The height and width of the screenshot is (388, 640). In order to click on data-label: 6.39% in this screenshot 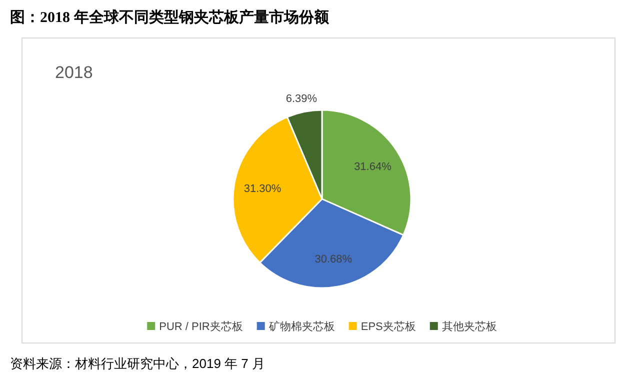, I will do `click(302, 99)`.